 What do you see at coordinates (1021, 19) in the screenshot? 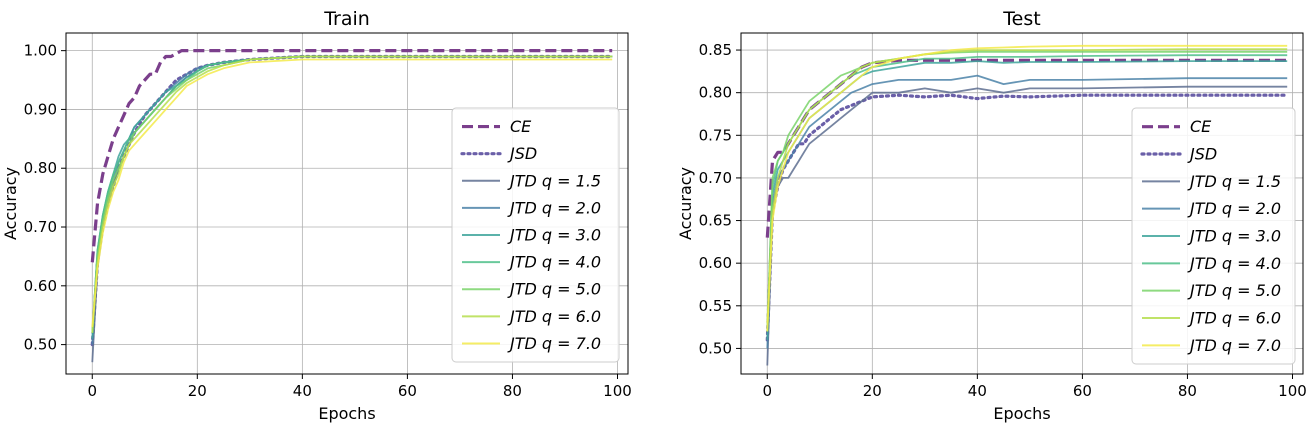
I see `chart-title: Test` at bounding box center [1021, 19].